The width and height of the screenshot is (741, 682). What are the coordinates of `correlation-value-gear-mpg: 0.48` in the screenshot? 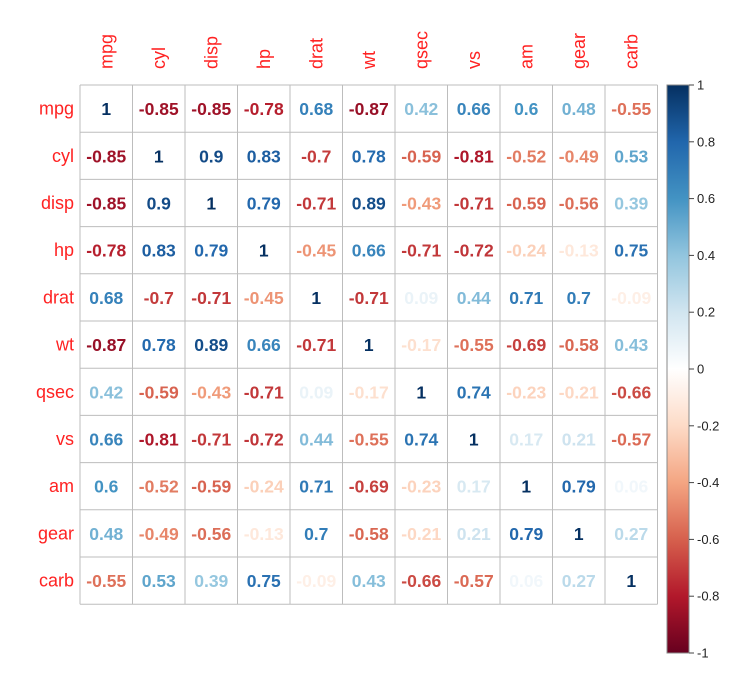 It's located at (106, 534).